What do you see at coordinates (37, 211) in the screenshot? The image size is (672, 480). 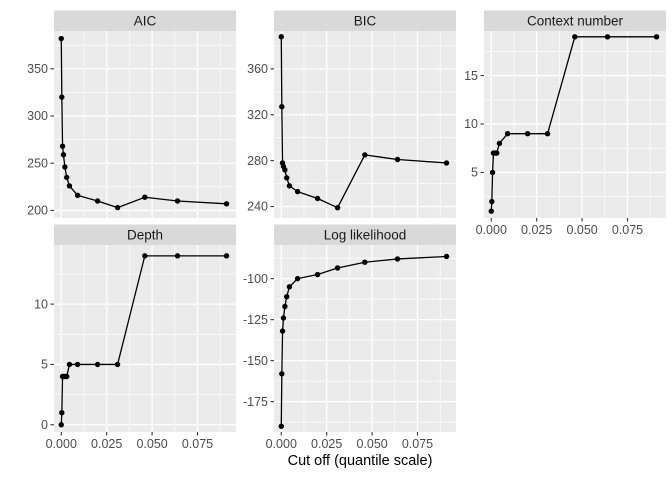 I see `y-tick-label: 200` at bounding box center [37, 211].